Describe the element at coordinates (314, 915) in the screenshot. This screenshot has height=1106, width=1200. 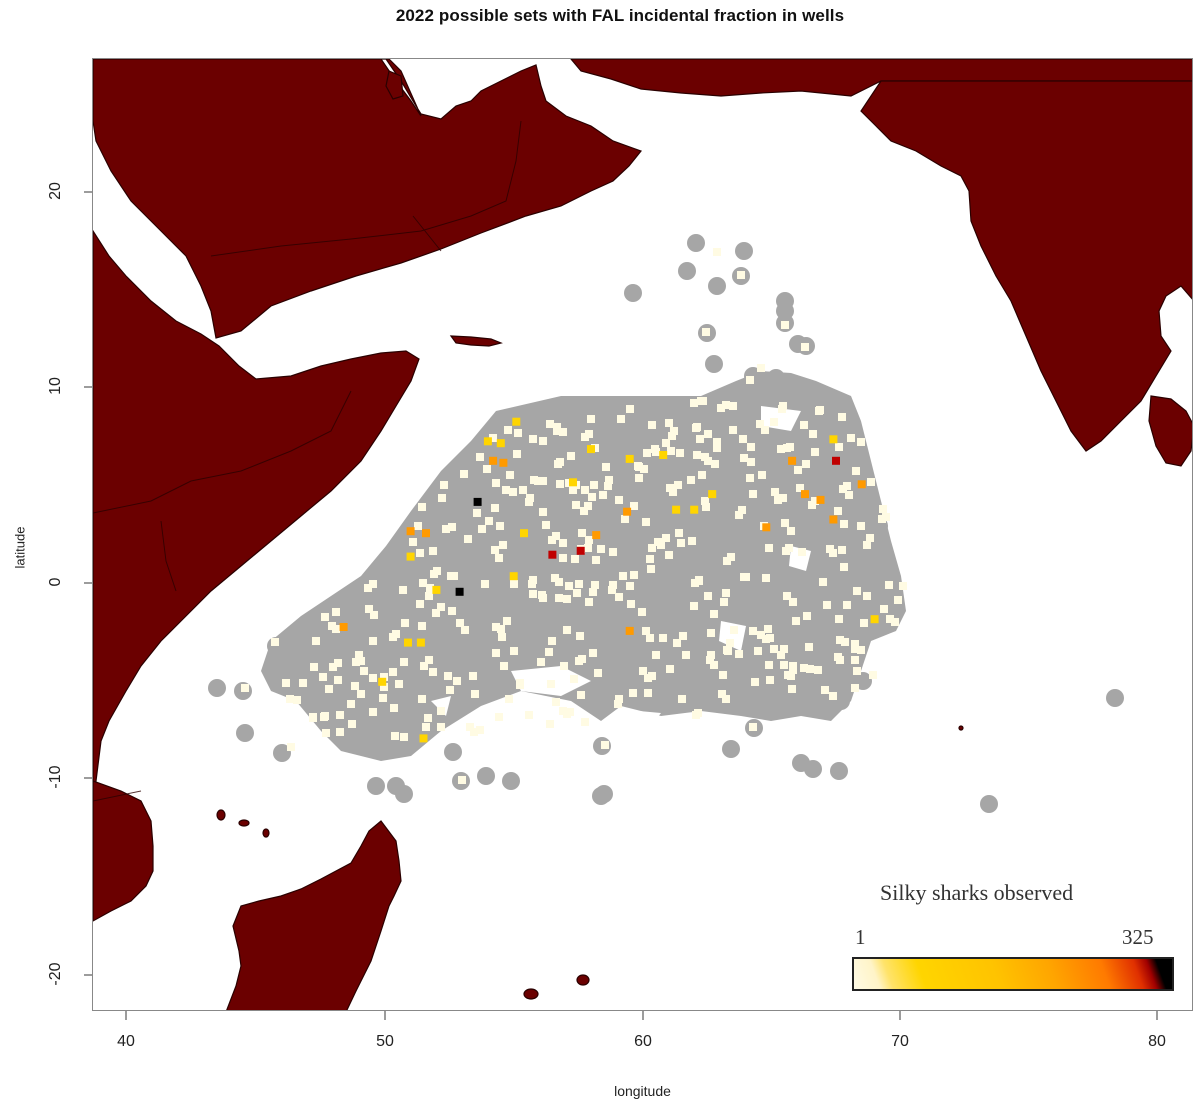
I see `madagascar` at that location.